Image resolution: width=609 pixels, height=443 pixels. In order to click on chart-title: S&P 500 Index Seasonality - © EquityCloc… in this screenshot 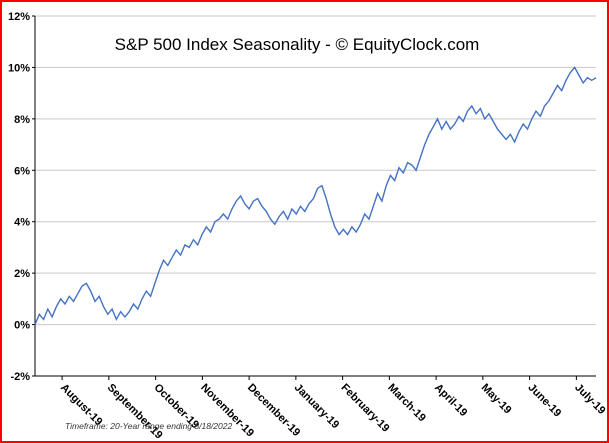, I will do `click(297, 44)`.